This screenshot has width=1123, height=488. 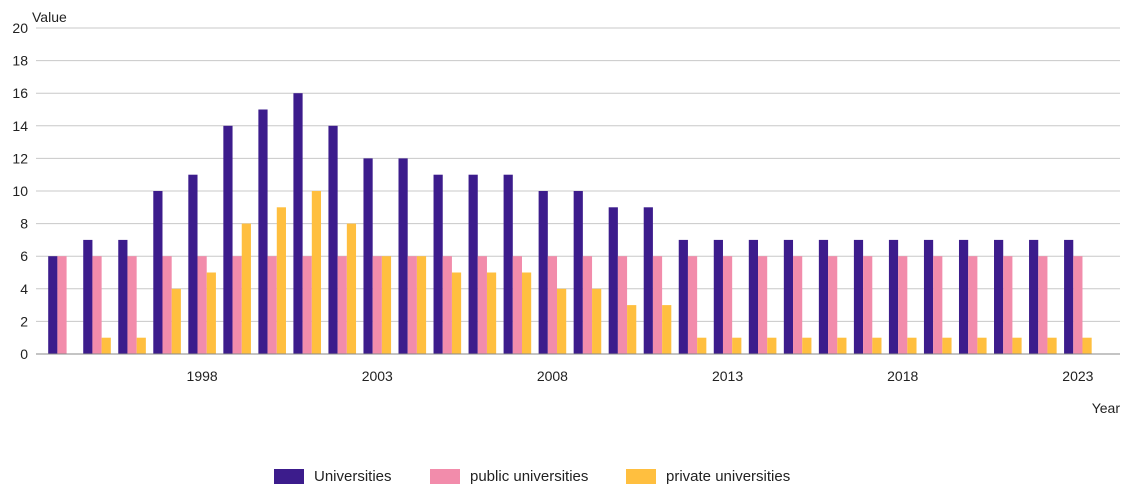 What do you see at coordinates (289, 476) in the screenshot?
I see `legend-swatch-universities` at bounding box center [289, 476].